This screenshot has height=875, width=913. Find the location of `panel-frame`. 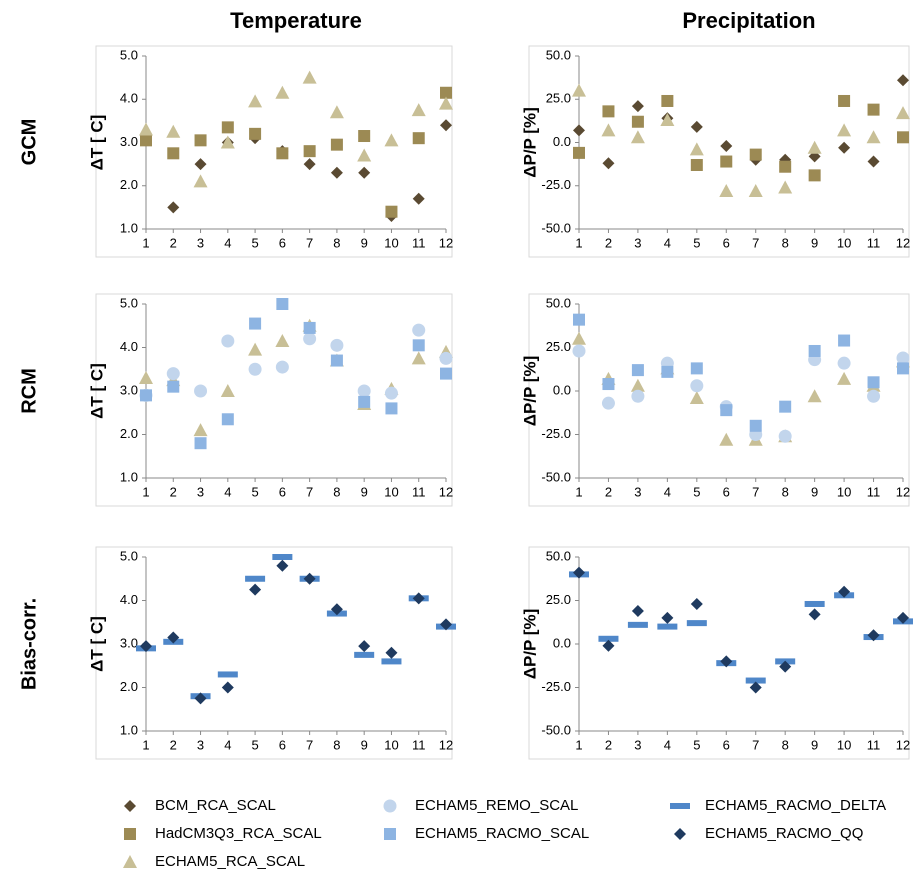

panel-frame is located at coordinates (719, 400).